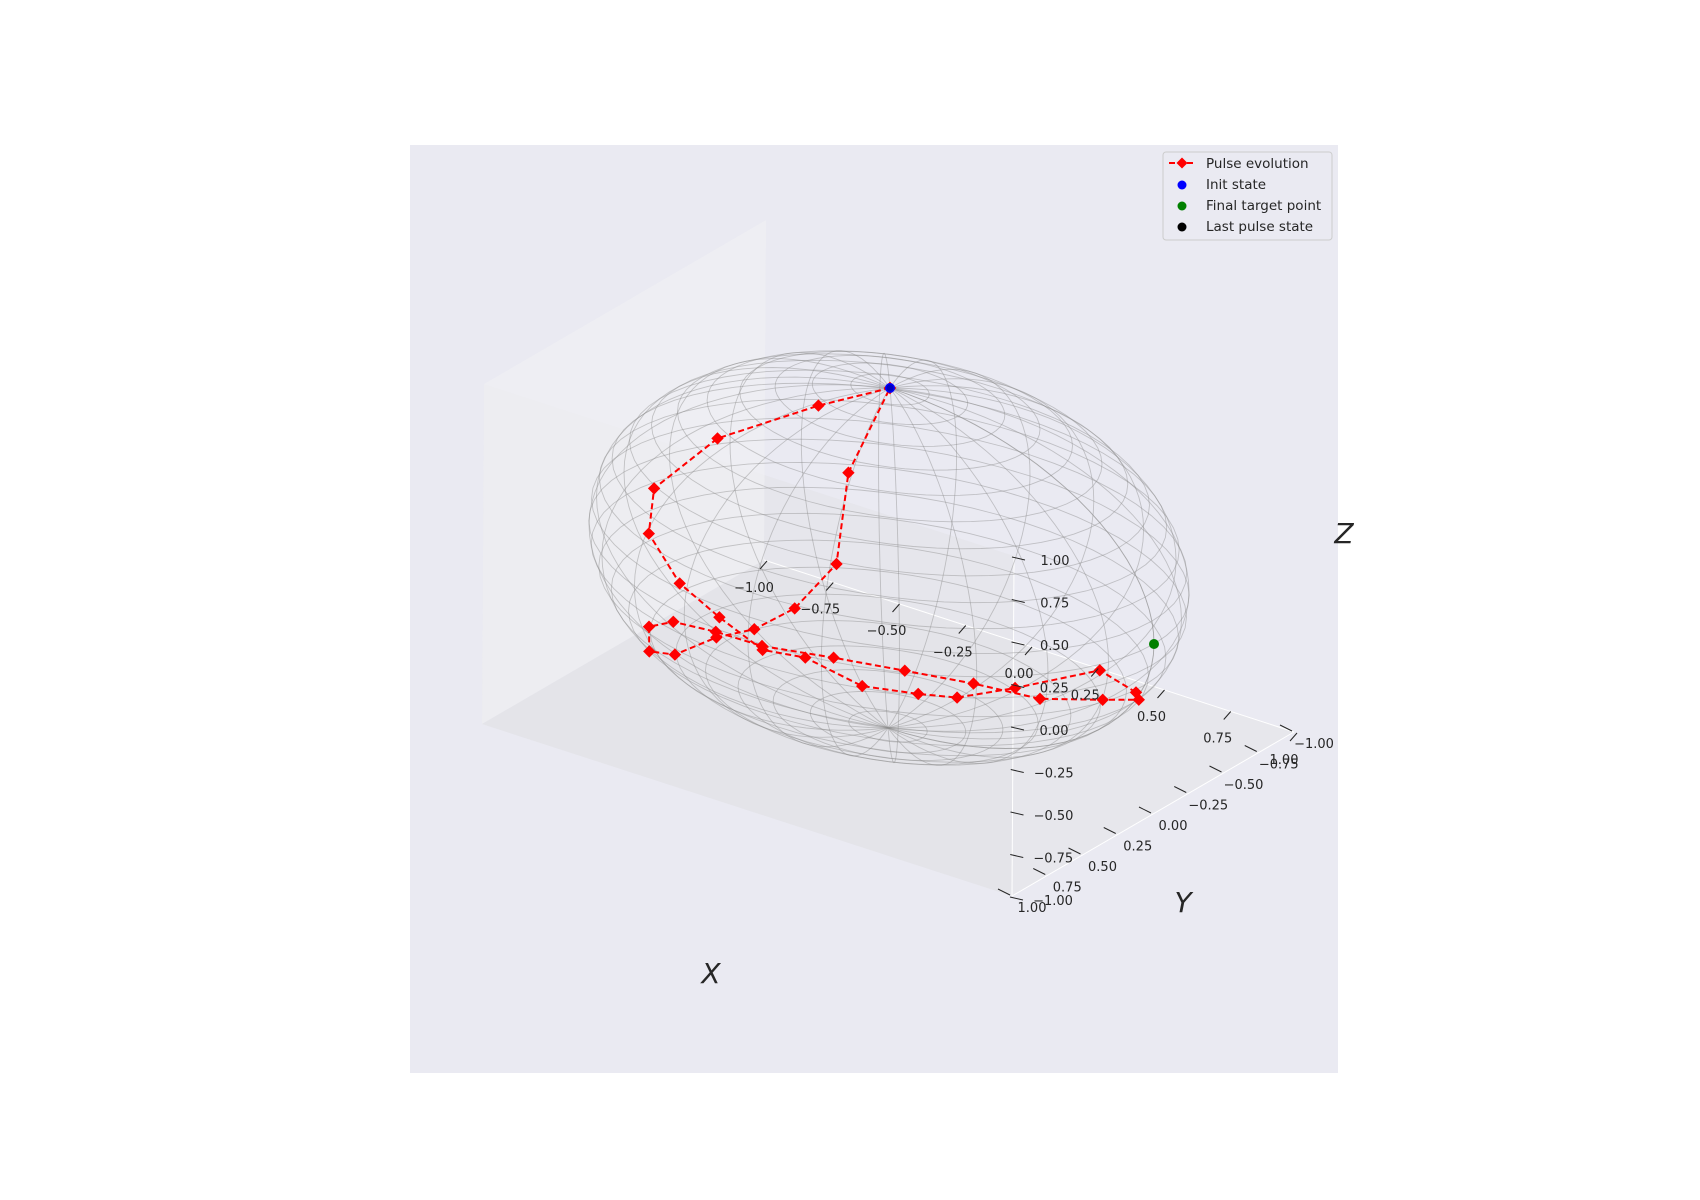 The width and height of the screenshot is (1700, 1200). I want to click on axis-lines, so click(1029, 726).